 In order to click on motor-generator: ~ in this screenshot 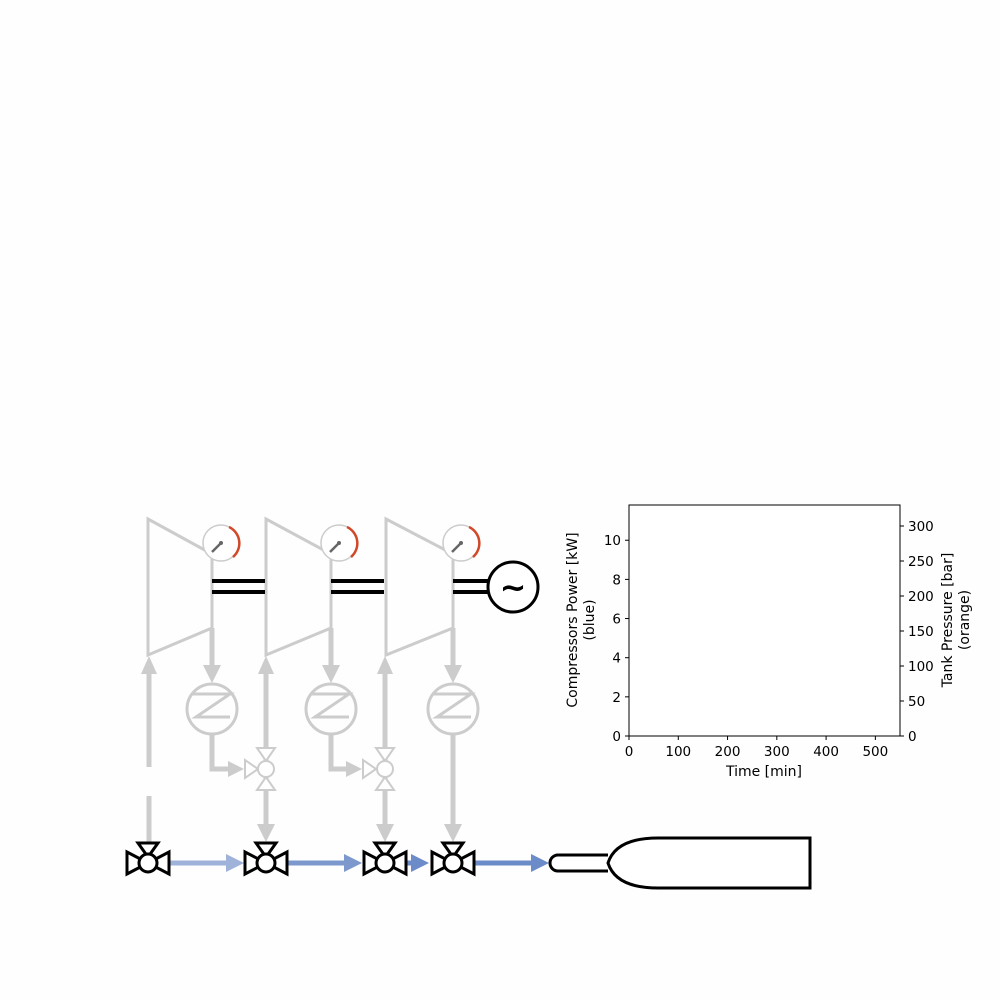, I will do `click(513, 587)`.